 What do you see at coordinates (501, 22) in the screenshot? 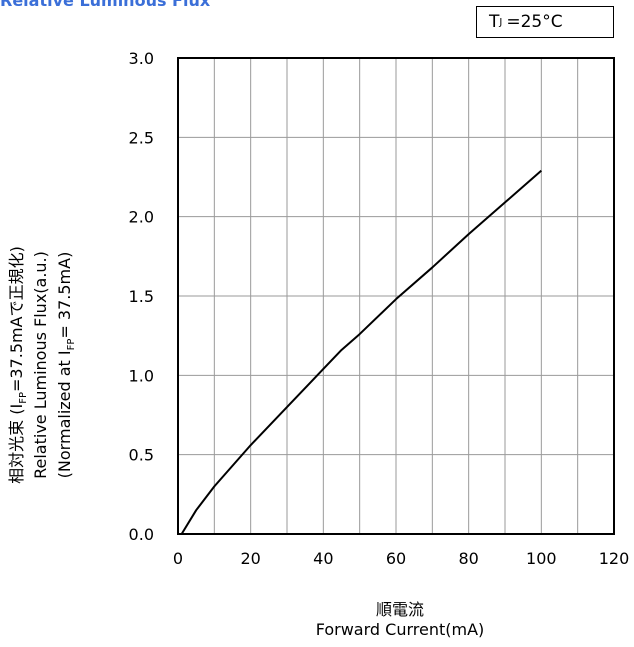
I see `condition-subscript: J` at bounding box center [501, 22].